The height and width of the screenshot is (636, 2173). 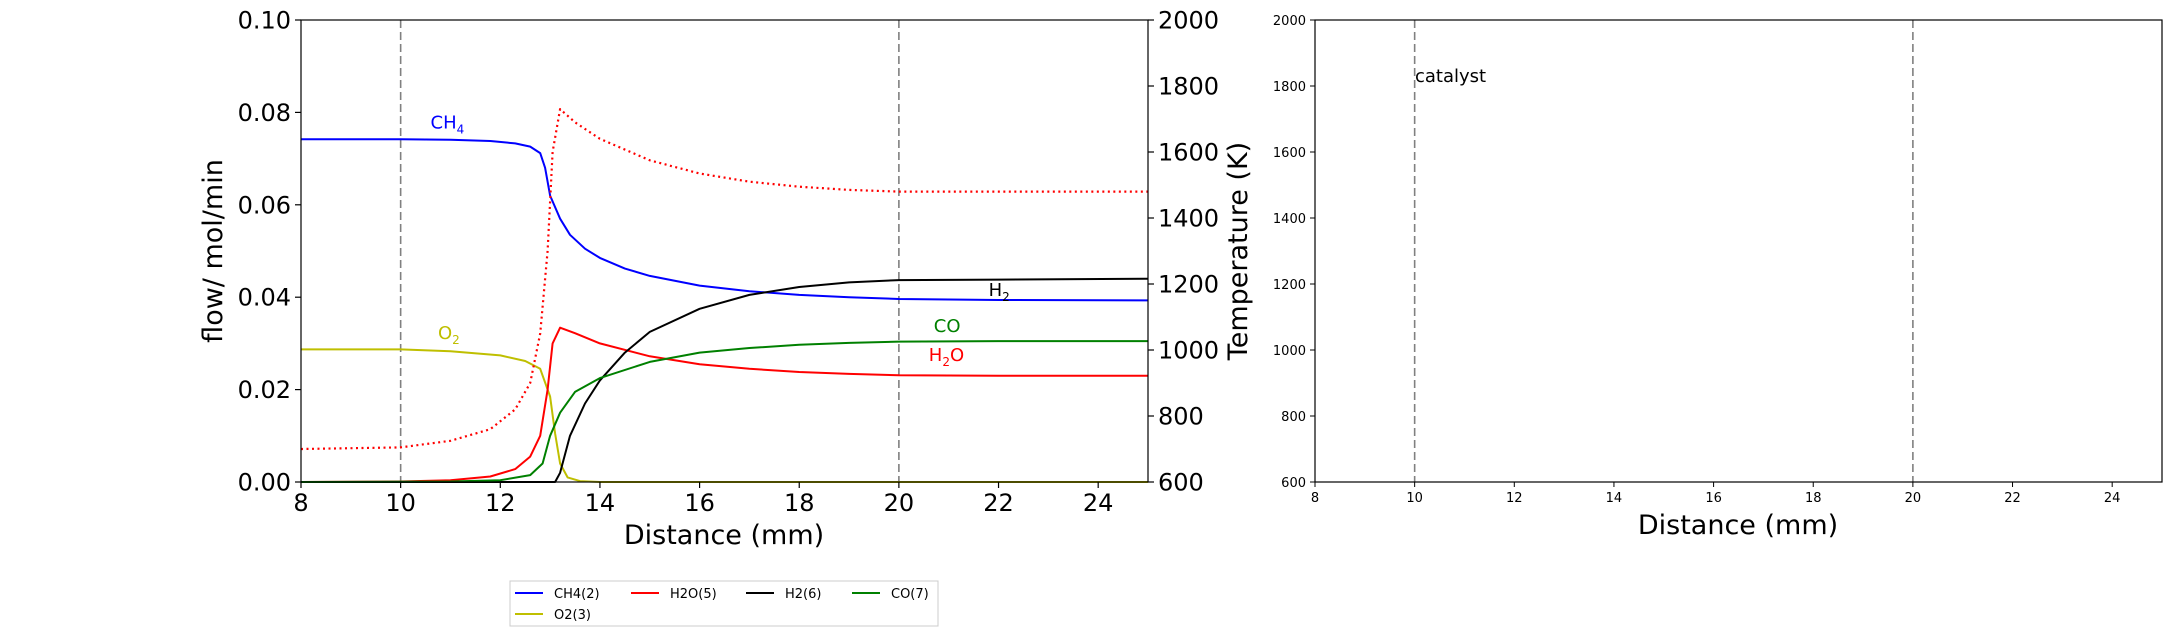 I want to click on y2-tick-label: 1400, so click(x=1188, y=219).